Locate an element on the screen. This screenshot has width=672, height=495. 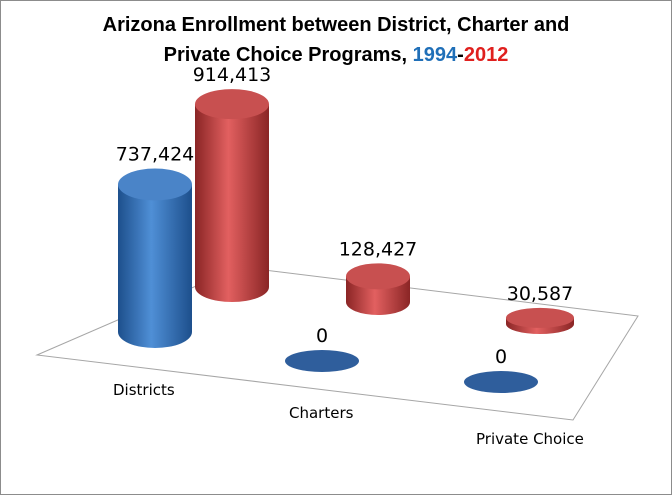
data-label-private-choice-1994: 0 is located at coordinates (501, 357).